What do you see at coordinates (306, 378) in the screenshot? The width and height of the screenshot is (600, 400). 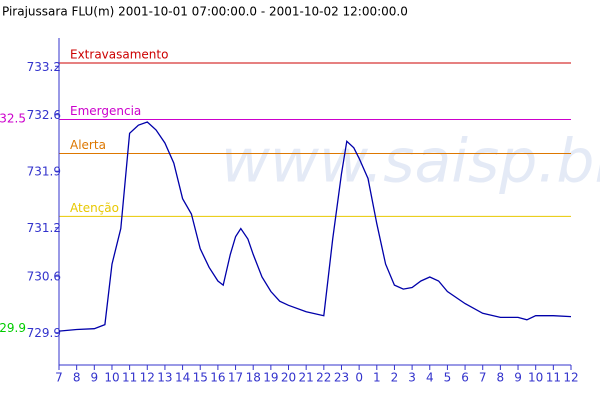 I see `x-tick-label: 21` at bounding box center [306, 378].